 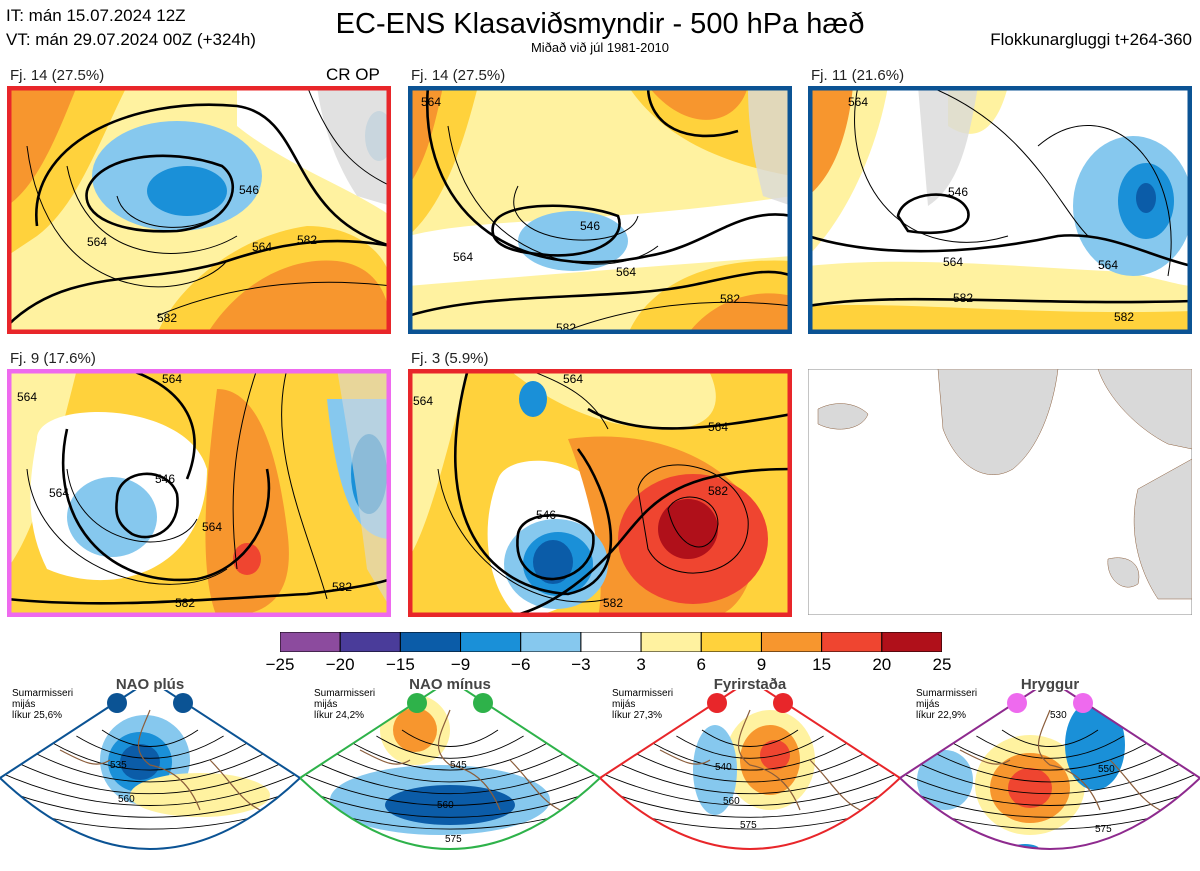 I want to click on crop-label: CR OP, so click(x=353, y=74).